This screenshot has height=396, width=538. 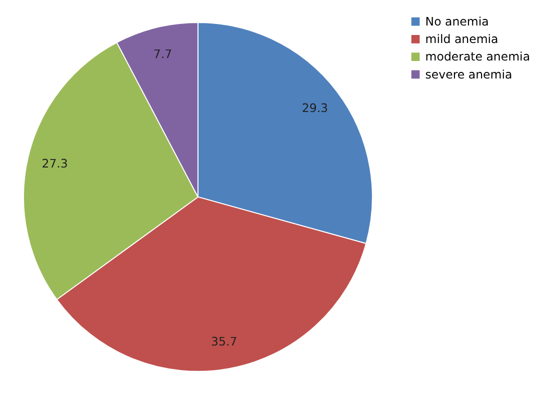 I want to click on data-label: 29.3, so click(x=315, y=107).